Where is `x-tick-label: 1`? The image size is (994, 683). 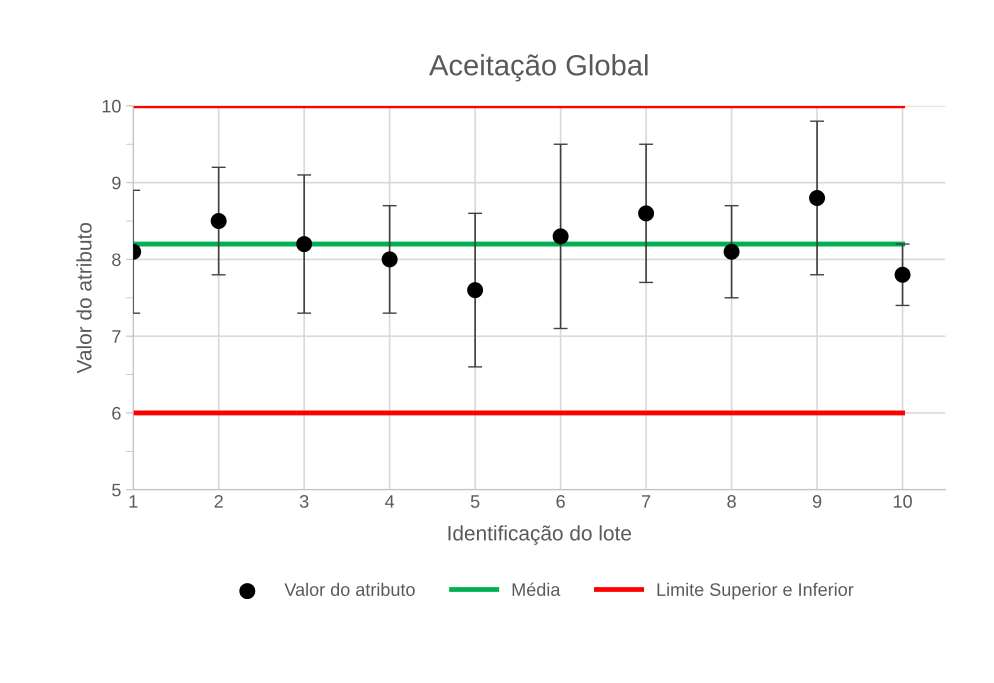
x-tick-label: 1 is located at coordinates (134, 501).